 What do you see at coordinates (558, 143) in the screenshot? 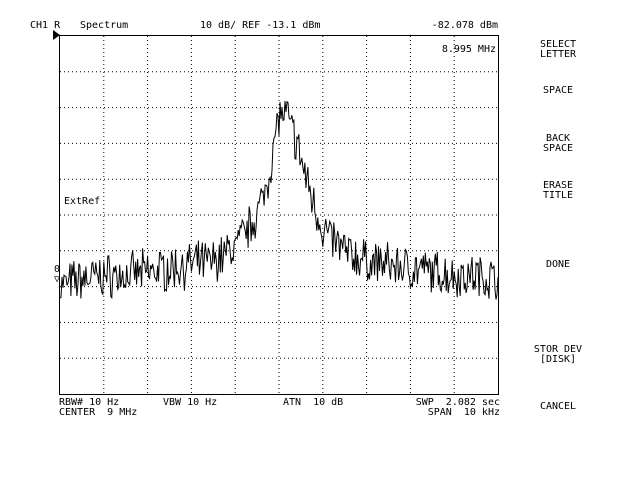
I see `back-space-softkey: BACK SPACE` at bounding box center [558, 143].